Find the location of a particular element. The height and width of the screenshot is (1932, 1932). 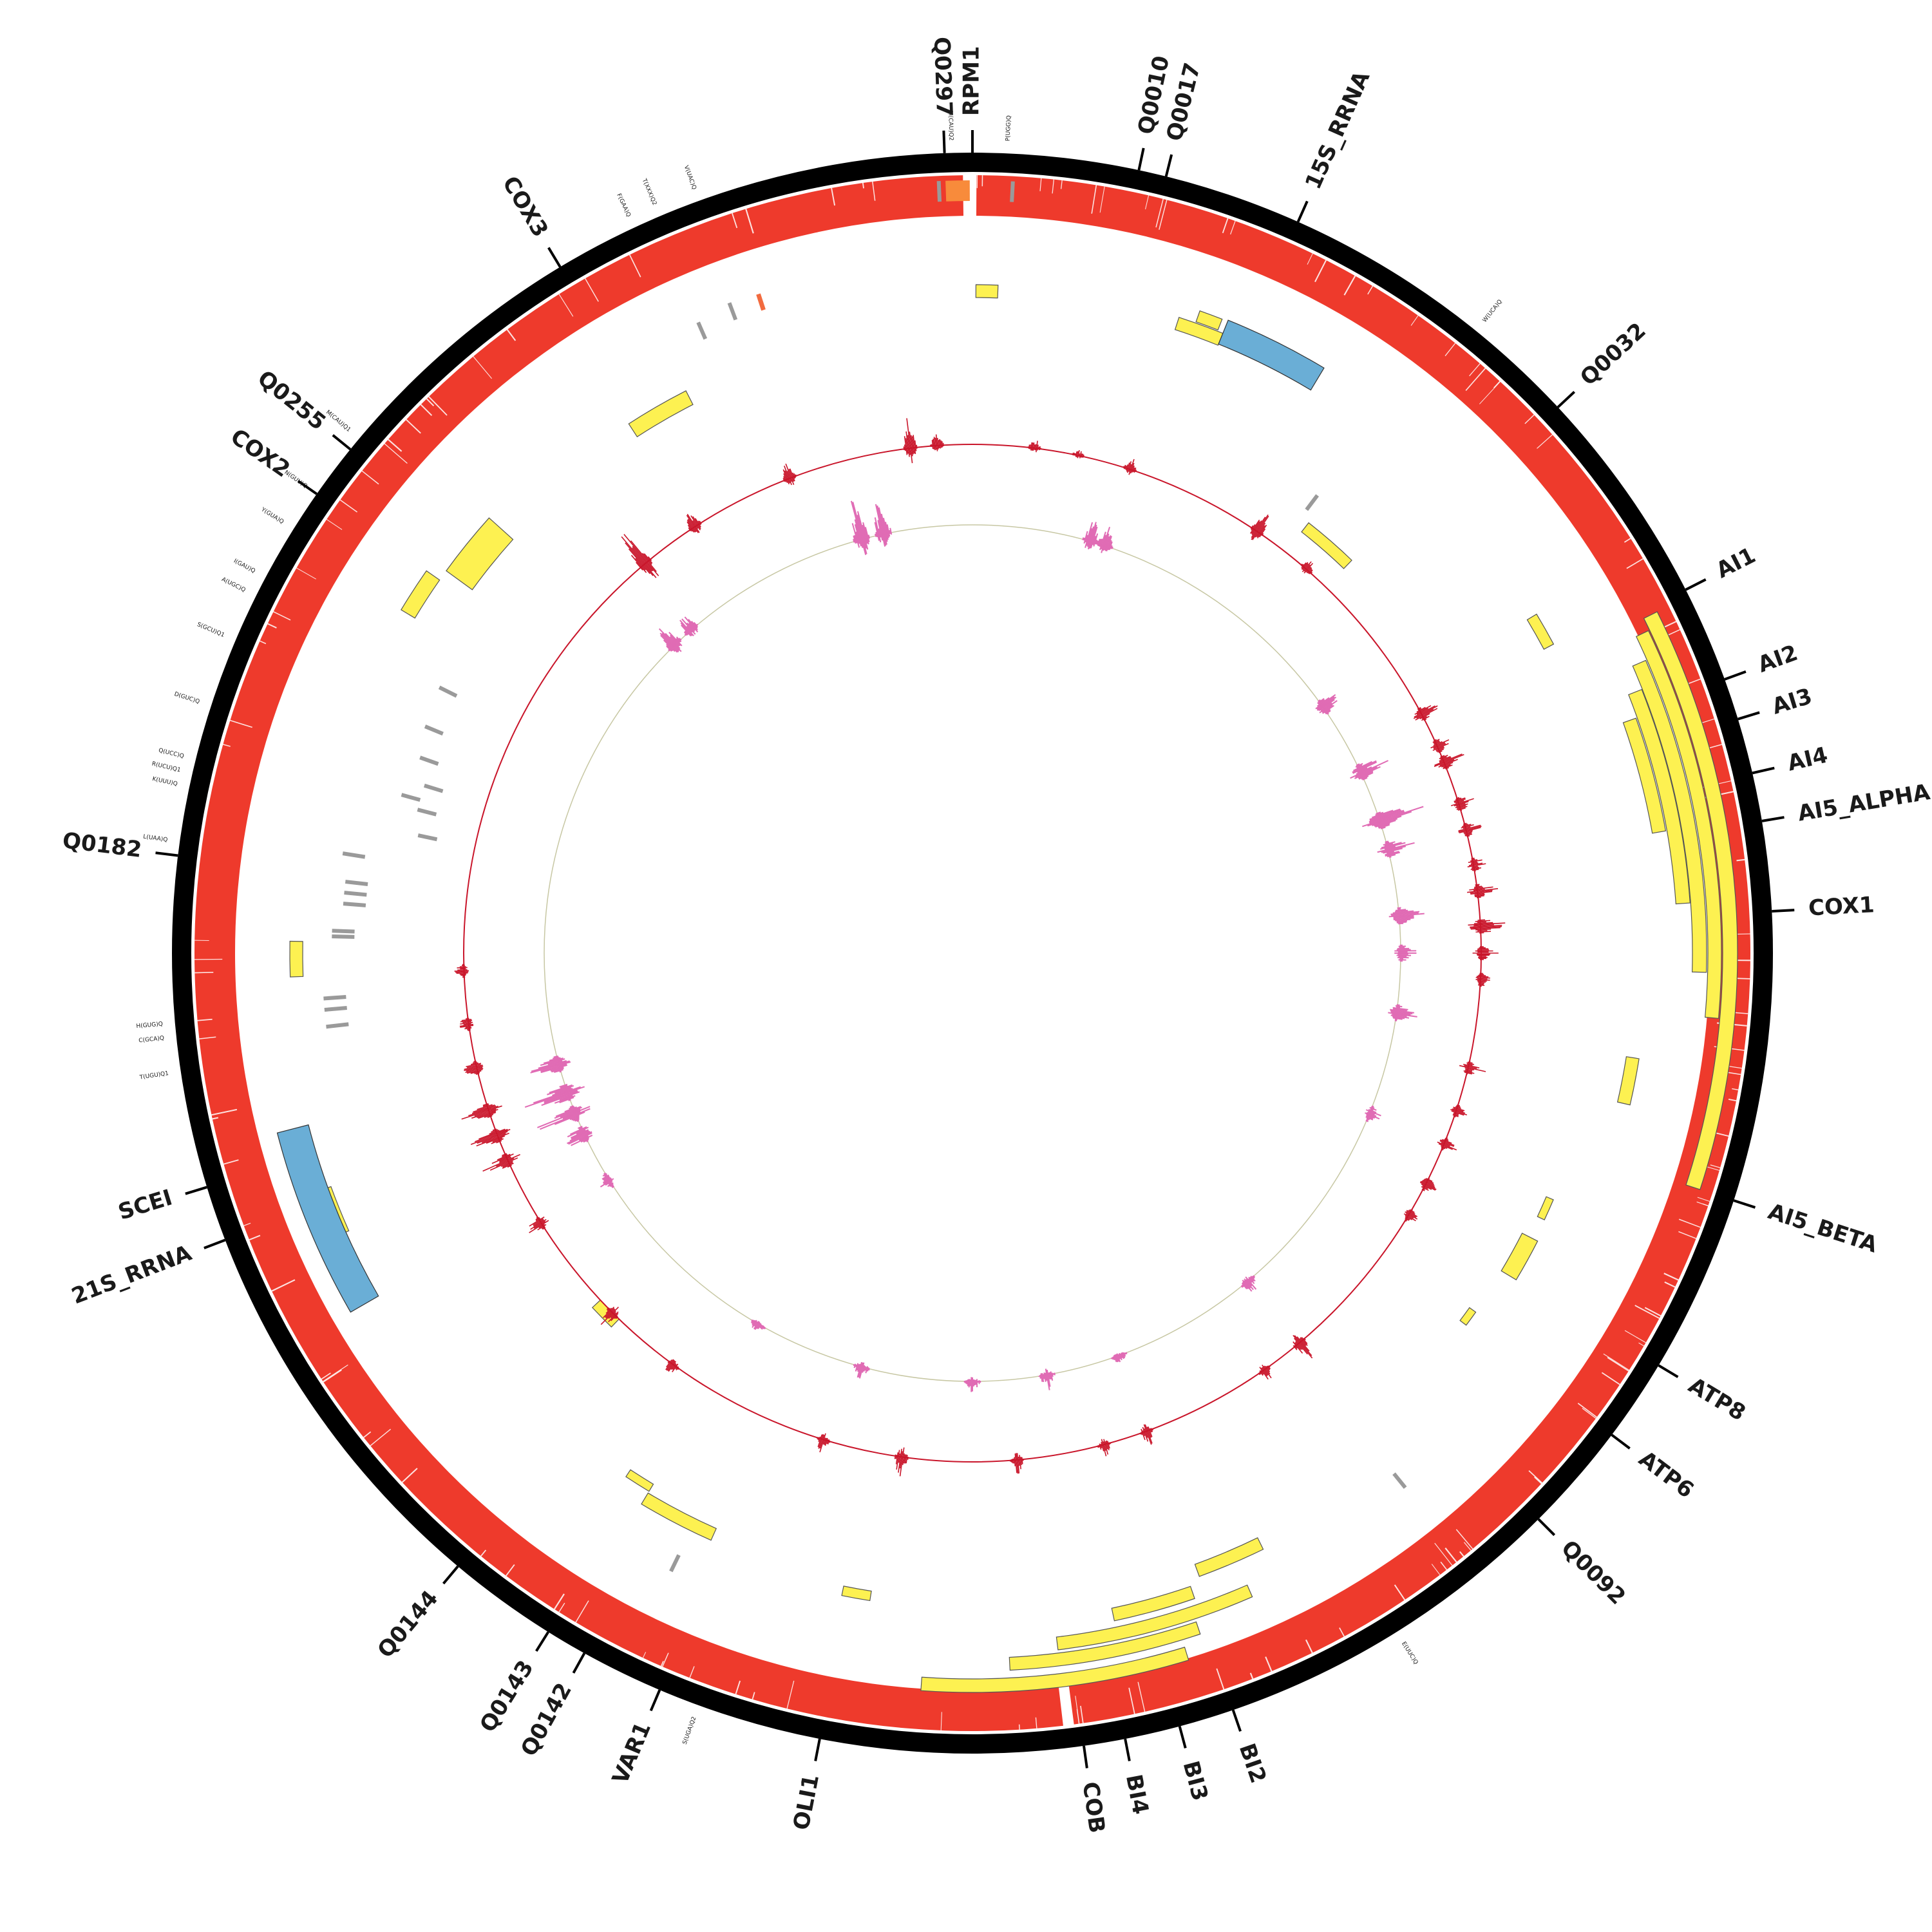

gene-label: VAR1 is located at coordinates (631, 1753).